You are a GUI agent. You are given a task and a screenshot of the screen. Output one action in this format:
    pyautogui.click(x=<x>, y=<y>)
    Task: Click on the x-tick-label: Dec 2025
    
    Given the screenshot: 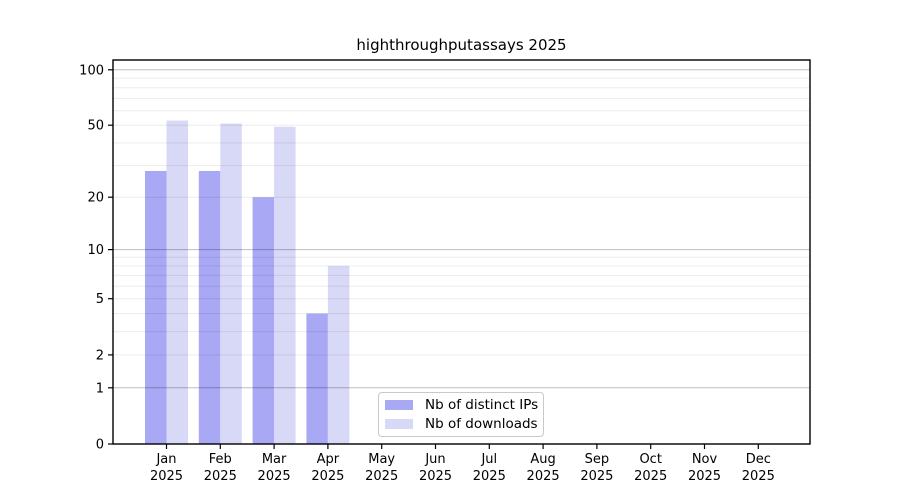 What is the action you would take?
    pyautogui.click(x=758, y=468)
    